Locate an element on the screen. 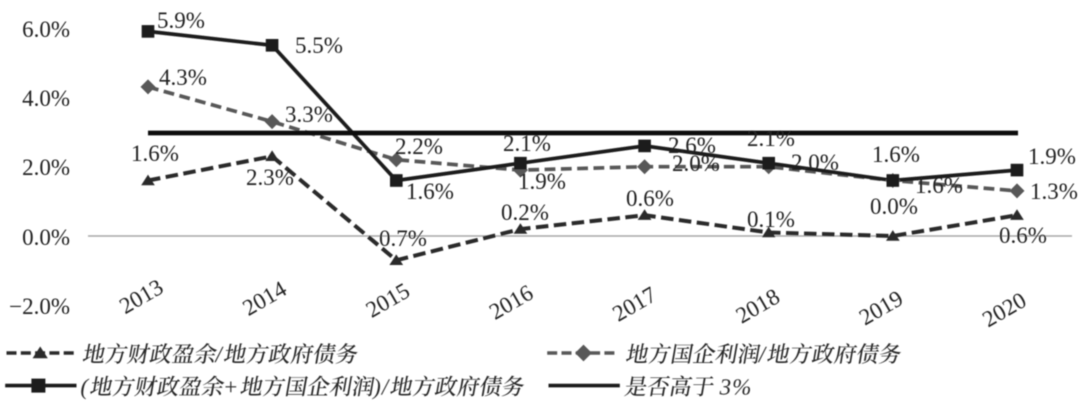  svg-text: 5.5% is located at coordinates (319, 45).